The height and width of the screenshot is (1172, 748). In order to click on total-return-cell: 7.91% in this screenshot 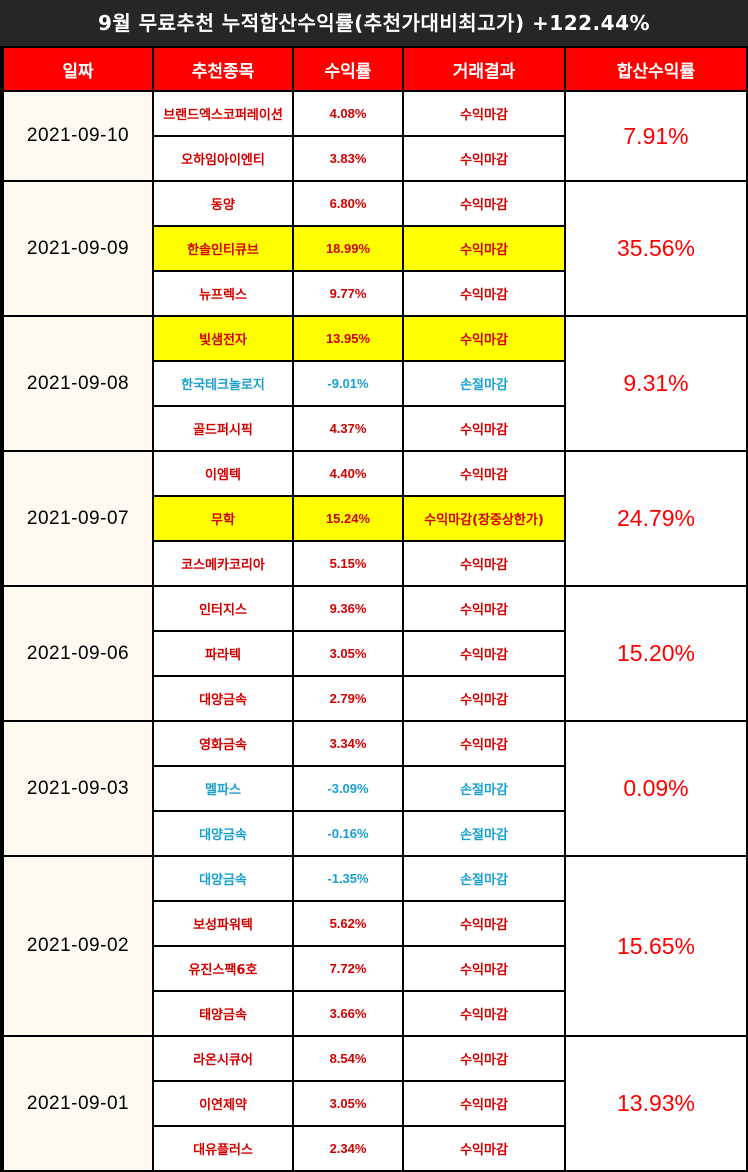, I will do `click(656, 136)`.